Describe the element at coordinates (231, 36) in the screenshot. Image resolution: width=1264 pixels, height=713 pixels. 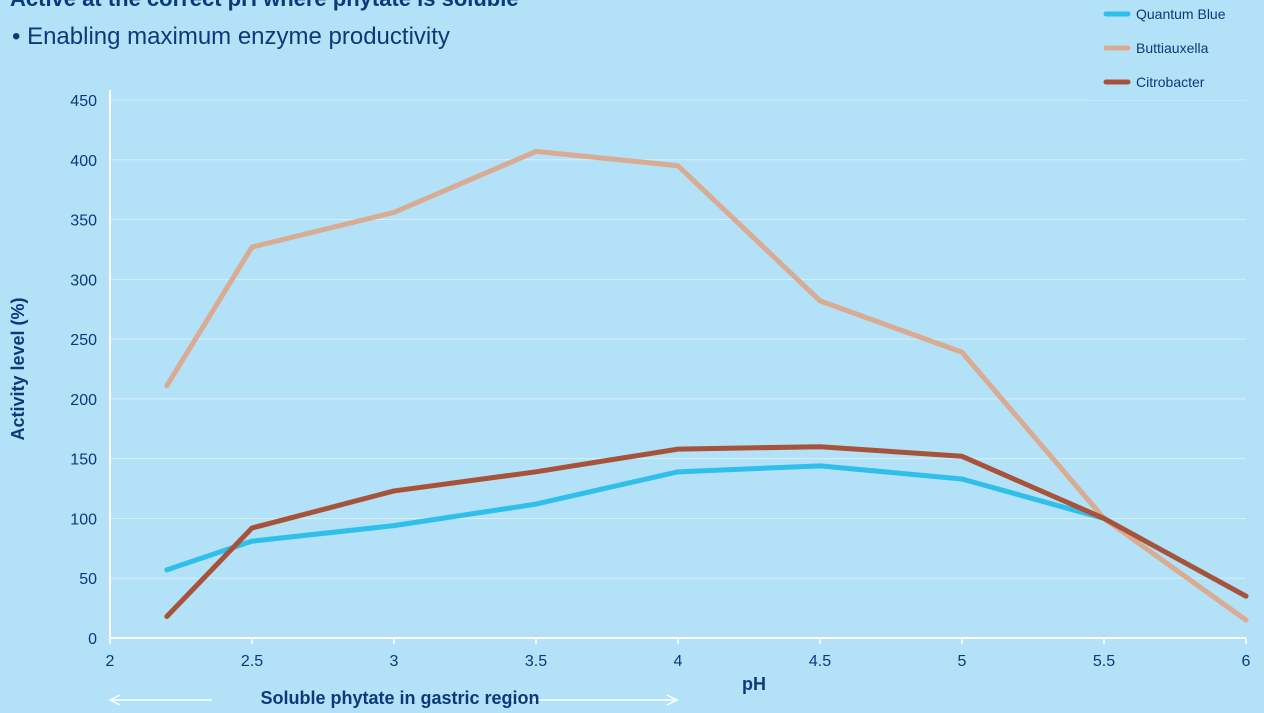
I see `chart-subtitle: • Enabling maximum enzyme productivity` at that location.